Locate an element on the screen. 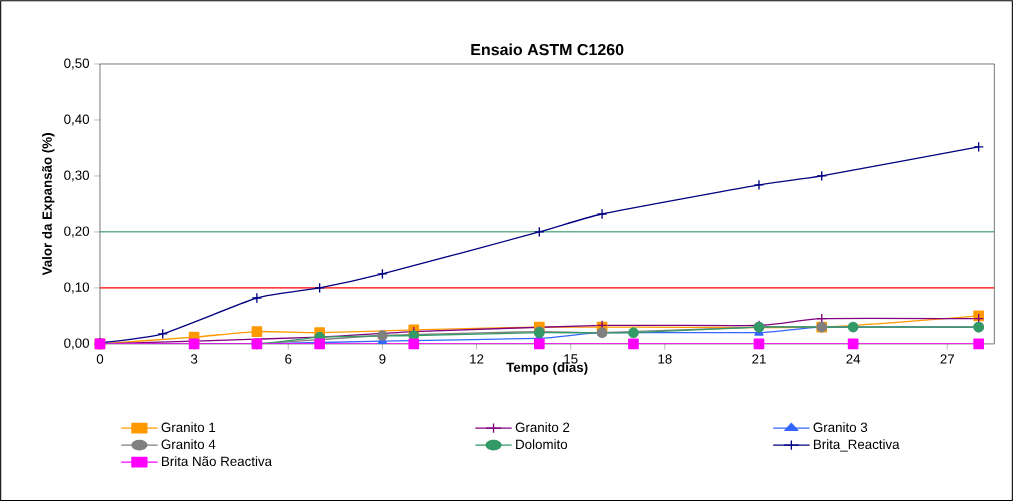 Image resolution: width=1013 pixels, height=501 pixels. y-tick-label: 0,00 is located at coordinates (77, 344).